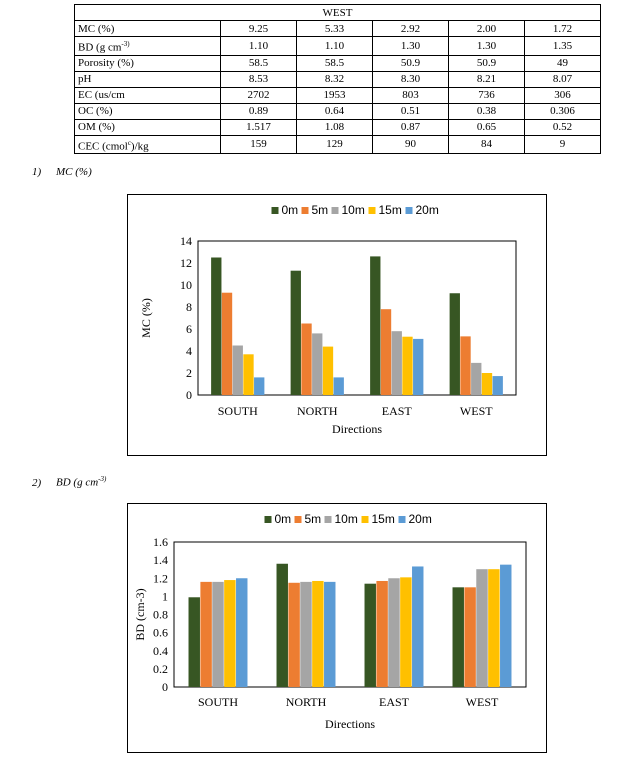 The width and height of the screenshot is (622, 760). What do you see at coordinates (397, 411) in the screenshot?
I see `x-category-label: EAST` at bounding box center [397, 411].